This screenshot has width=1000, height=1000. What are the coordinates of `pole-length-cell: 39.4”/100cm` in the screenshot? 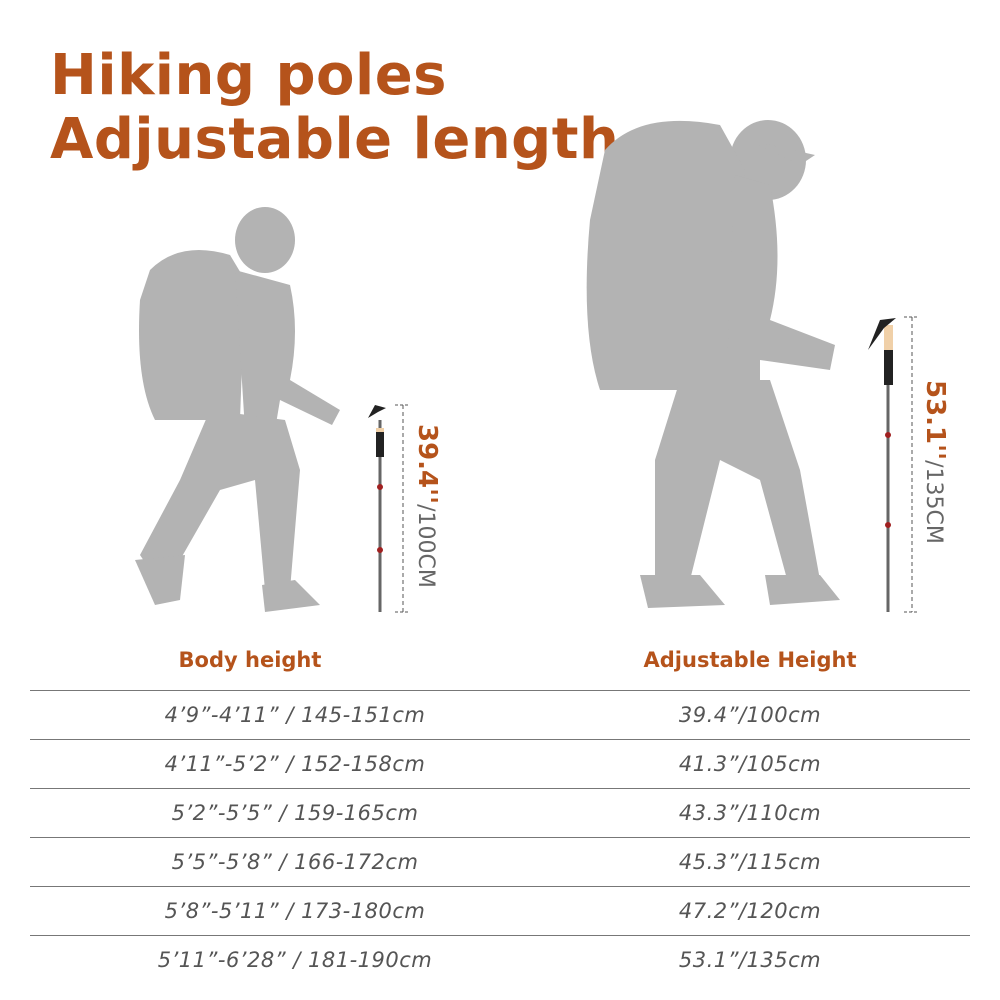 It's located at (750, 715).